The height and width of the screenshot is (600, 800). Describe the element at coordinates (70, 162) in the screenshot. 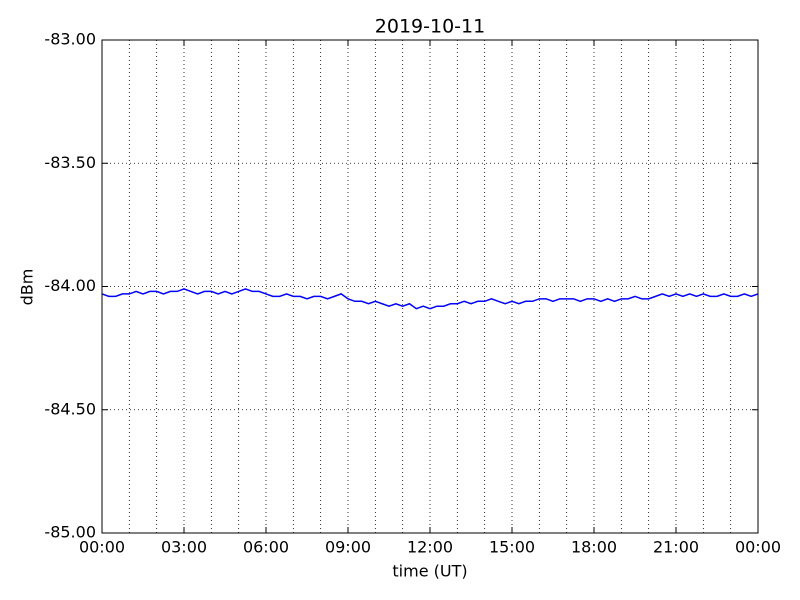

I see `y-tick-label: -83.50` at that location.